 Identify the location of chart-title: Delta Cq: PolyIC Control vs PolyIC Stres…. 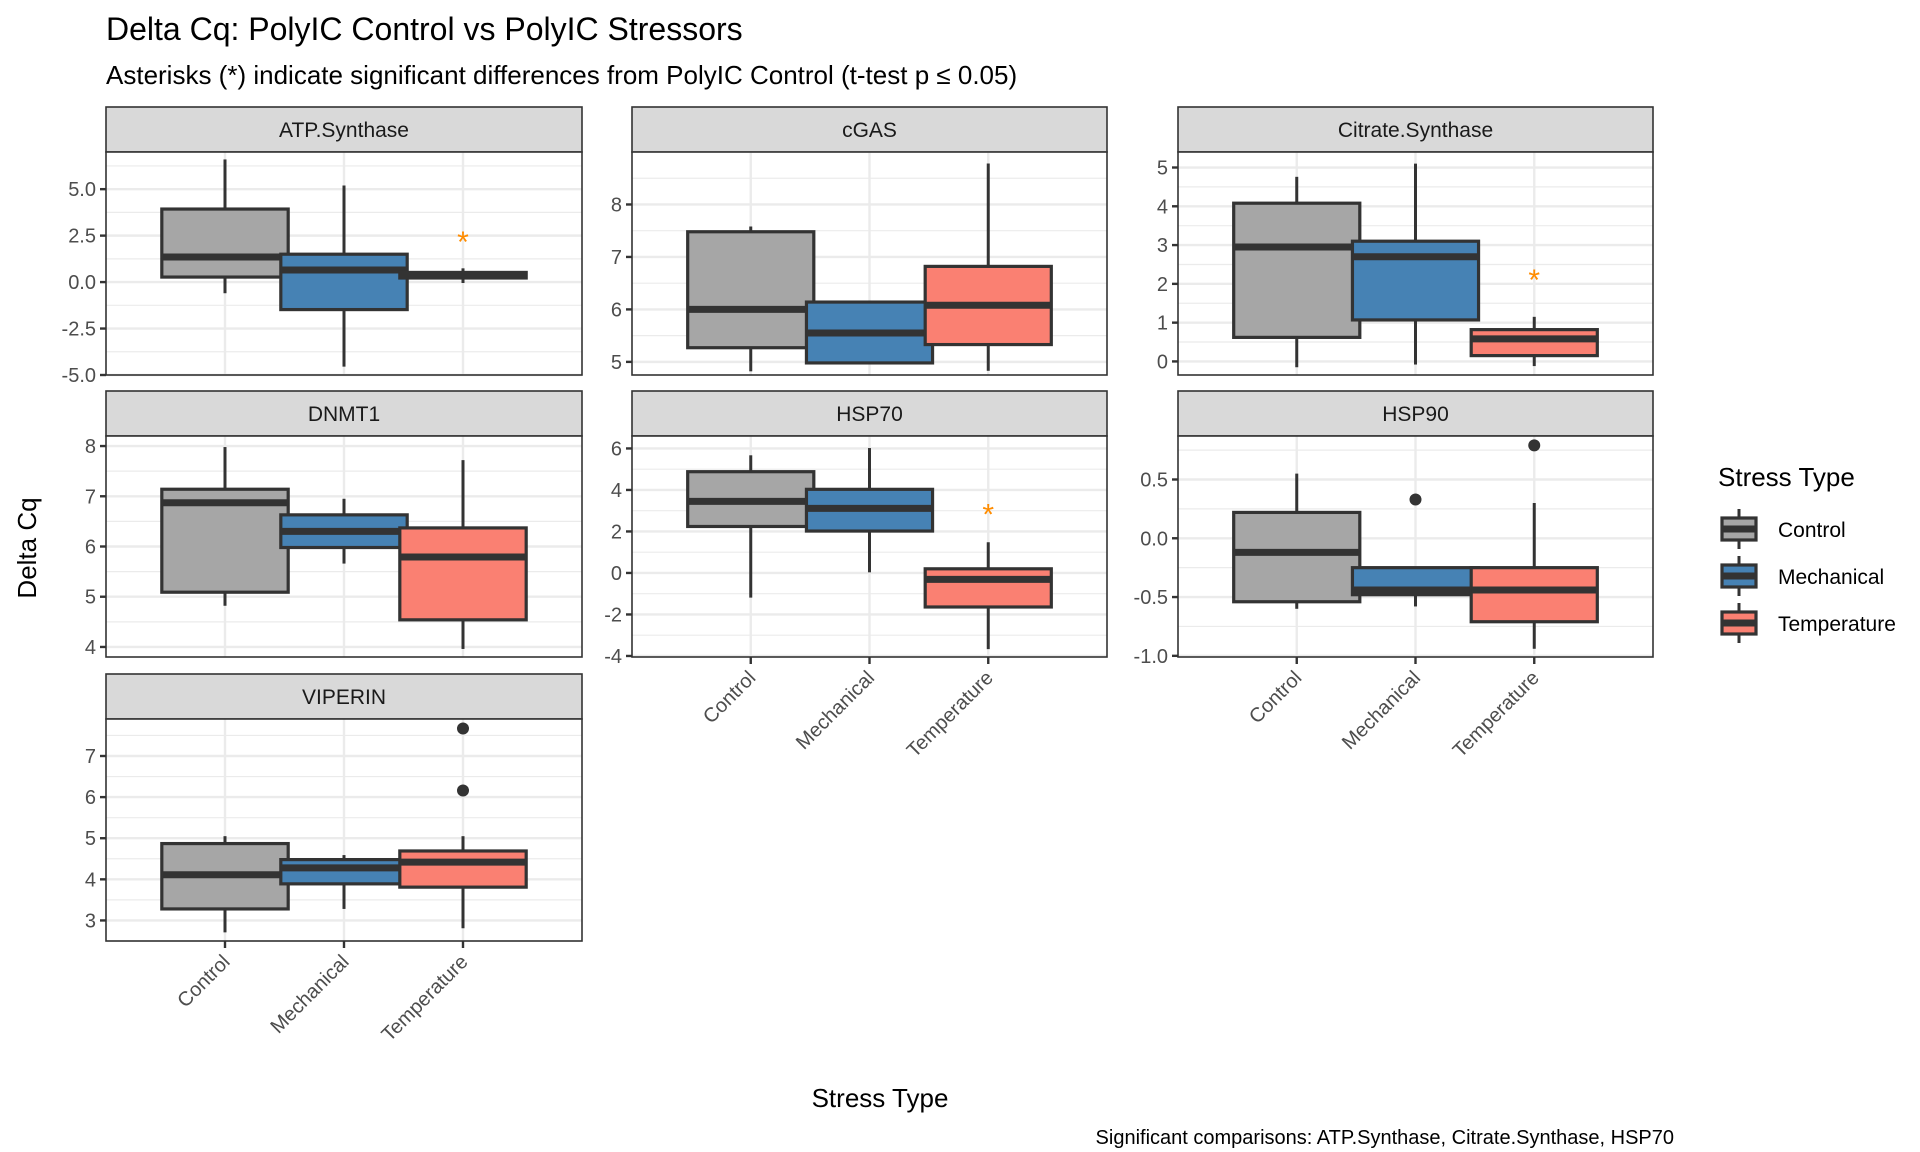
(424, 29).